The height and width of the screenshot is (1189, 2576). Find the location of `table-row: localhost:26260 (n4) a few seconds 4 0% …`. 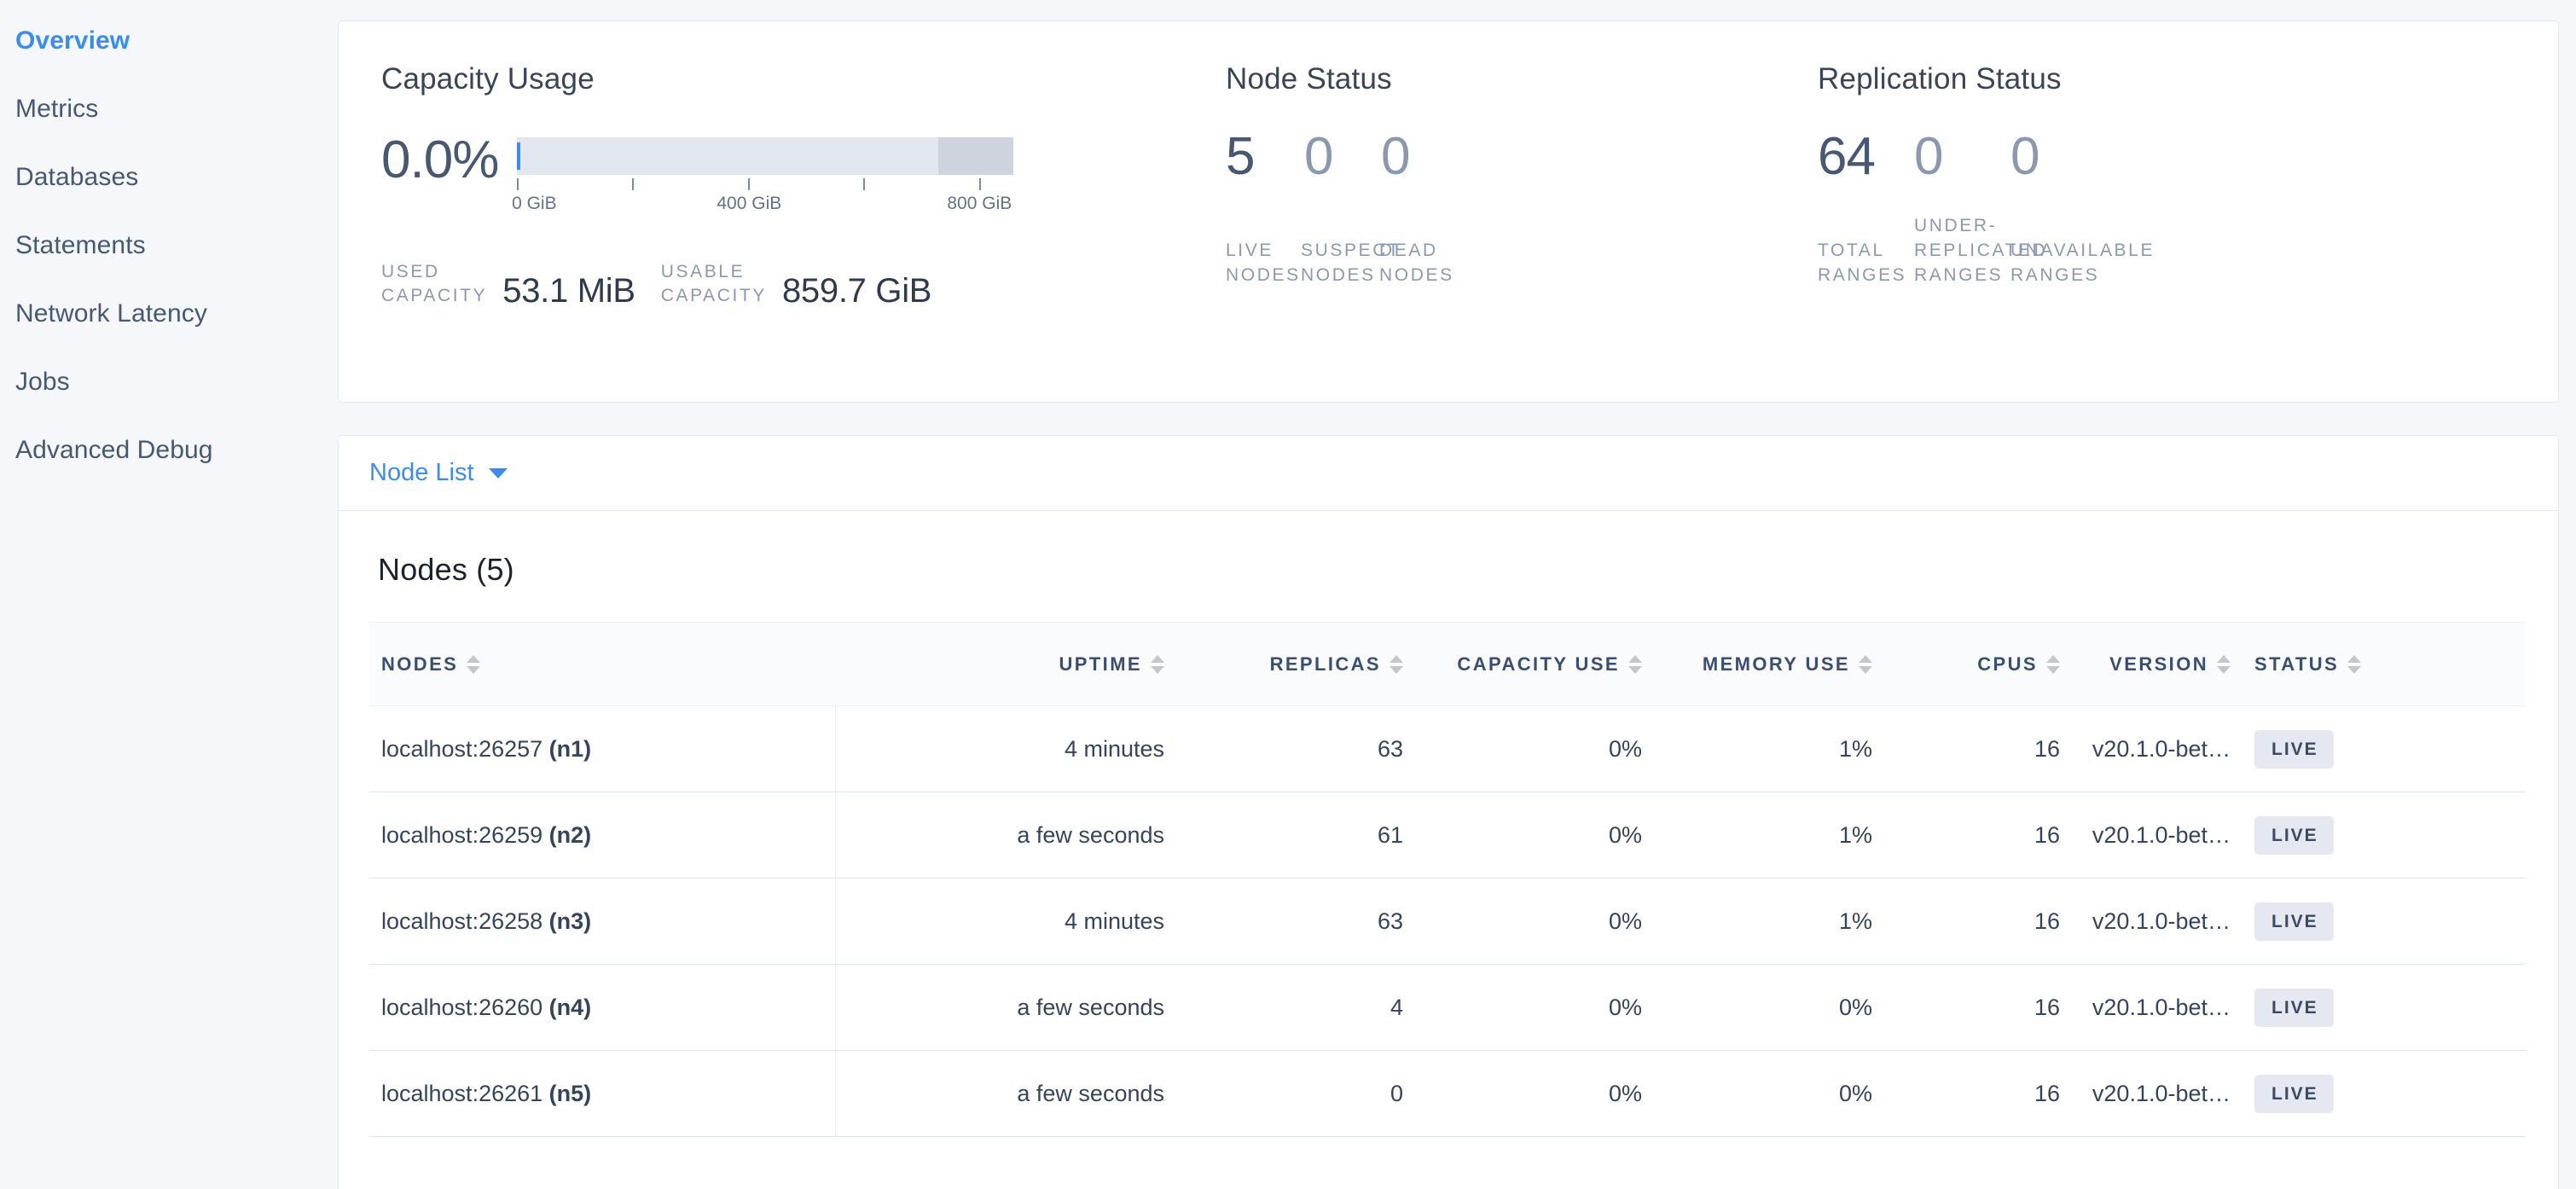

table-row: localhost:26260 (n4) a few seconds 4 0% … is located at coordinates (1447, 1007).